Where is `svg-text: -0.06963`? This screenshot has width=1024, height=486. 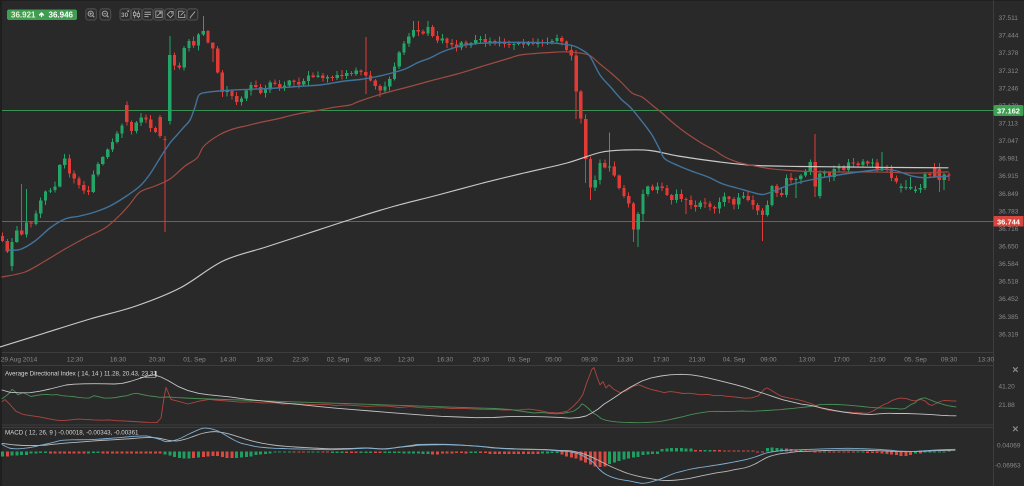 svg-text: -0.06963 is located at coordinates (1008, 466).